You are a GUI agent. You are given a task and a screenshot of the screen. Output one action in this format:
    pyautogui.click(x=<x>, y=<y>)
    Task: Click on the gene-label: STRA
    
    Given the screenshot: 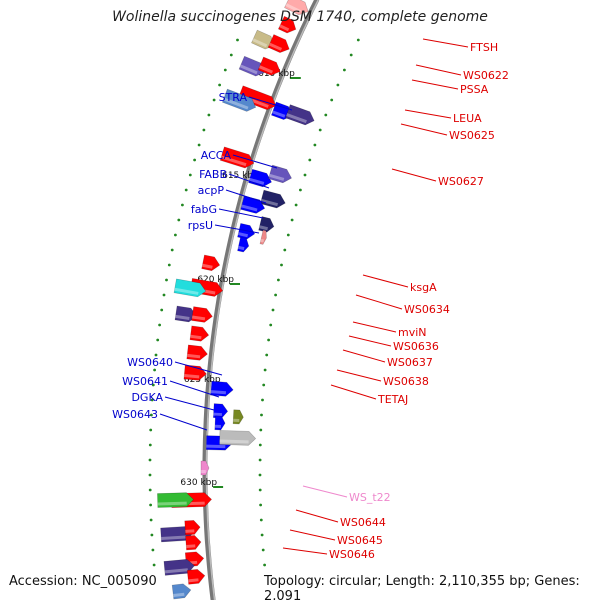 What is the action you would take?
    pyautogui.click(x=233, y=97)
    